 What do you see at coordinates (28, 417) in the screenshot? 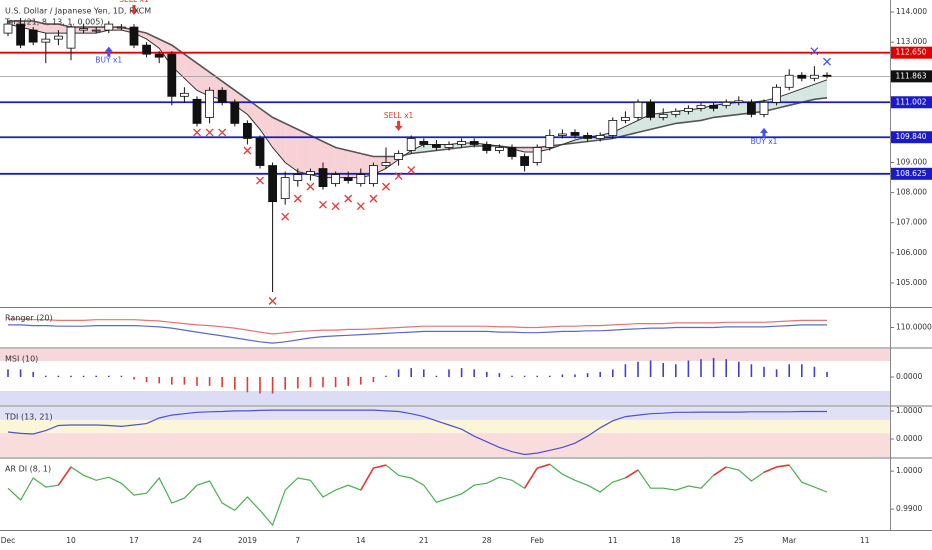
I see `pane-title: TDI (13, 21)` at bounding box center [28, 417].